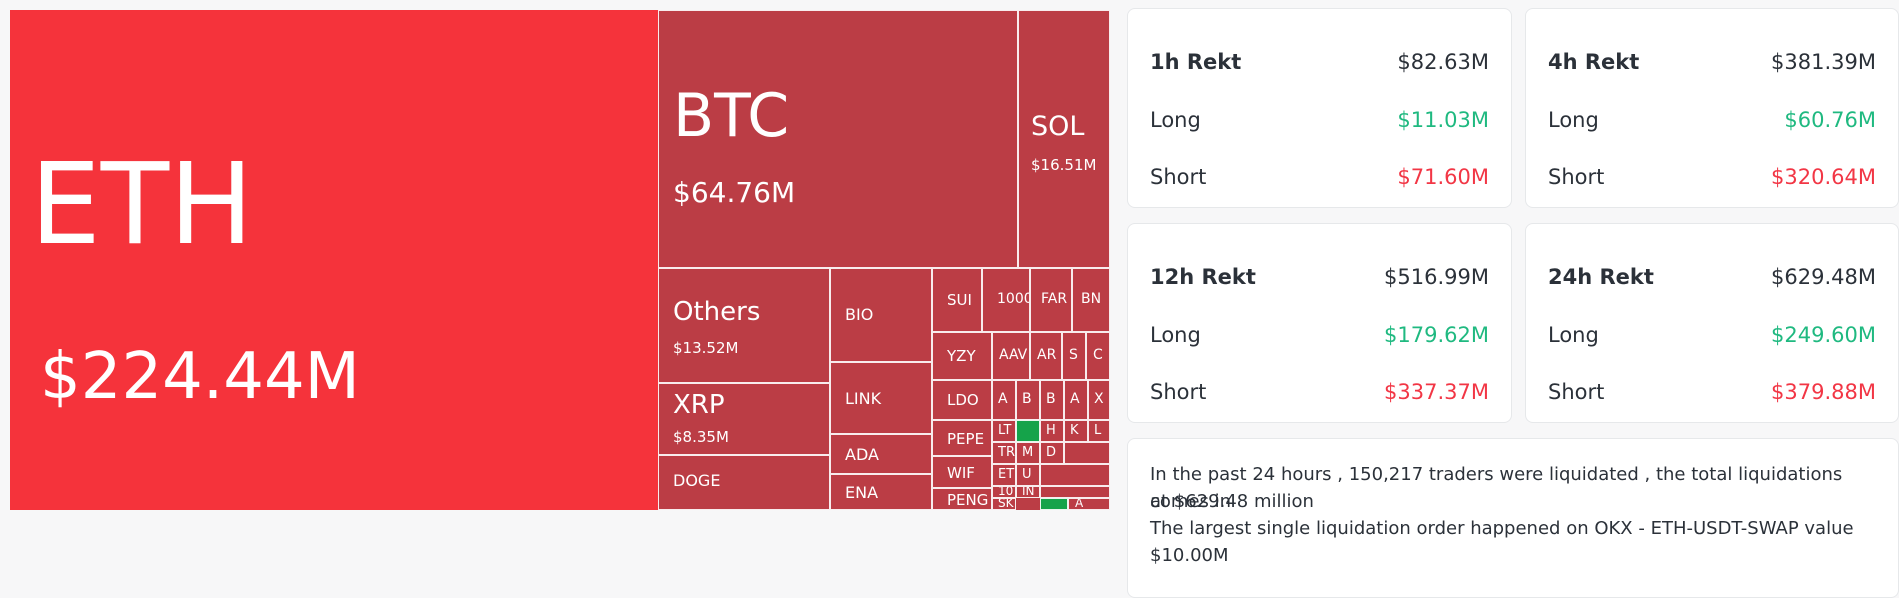 Image resolution: width=1899 pixels, height=598 pixels. I want to click on tile-b1-symbol: B, so click(1027, 399).